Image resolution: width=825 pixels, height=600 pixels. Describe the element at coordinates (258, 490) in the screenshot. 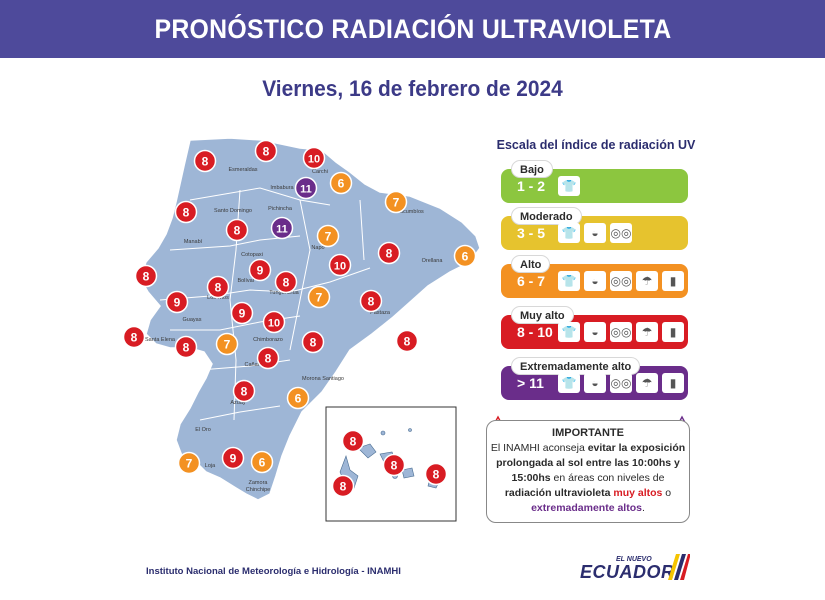

I see `province-label: Chinchipe` at that location.